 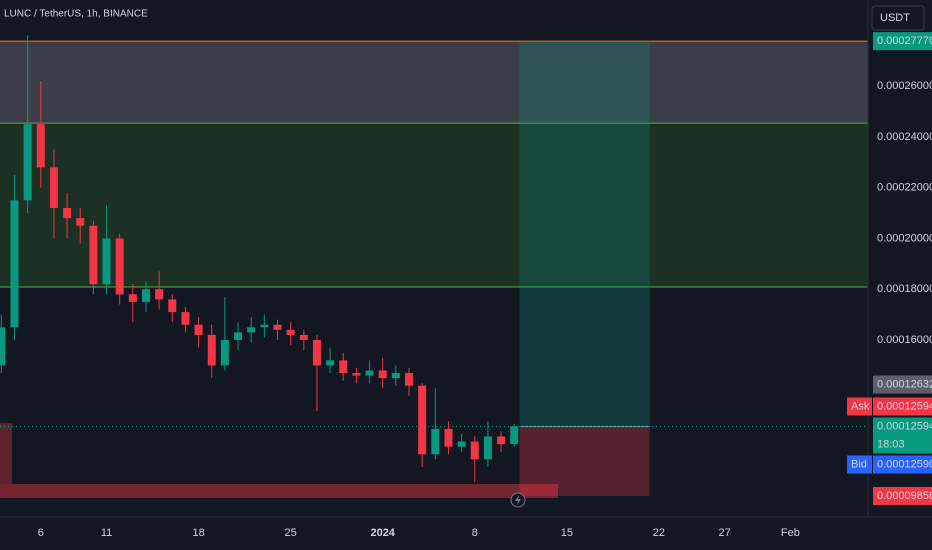 I want to click on price-label: 0.00009858, so click(x=904, y=496).